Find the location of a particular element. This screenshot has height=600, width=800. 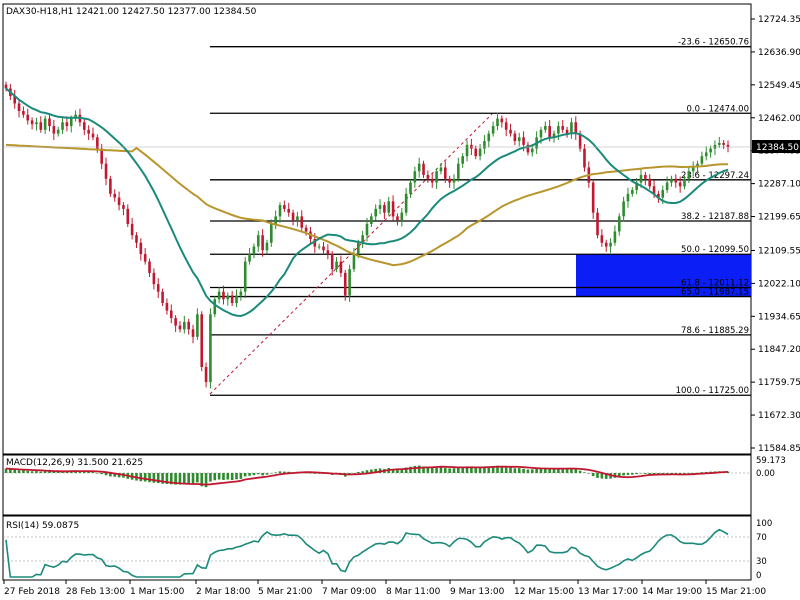

fib-level-label: 38.2 - 12187.88 is located at coordinates (715, 217).